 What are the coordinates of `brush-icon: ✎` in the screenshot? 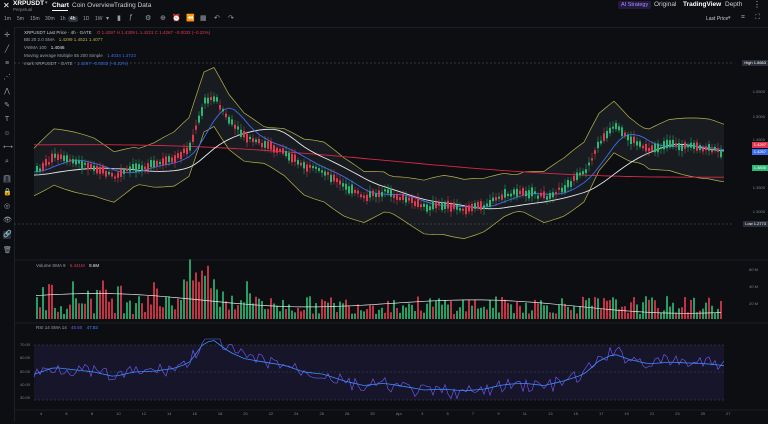 It's located at (7, 105).